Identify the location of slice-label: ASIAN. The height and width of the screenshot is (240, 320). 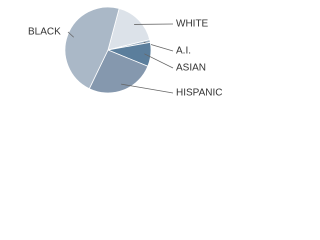
(191, 68).